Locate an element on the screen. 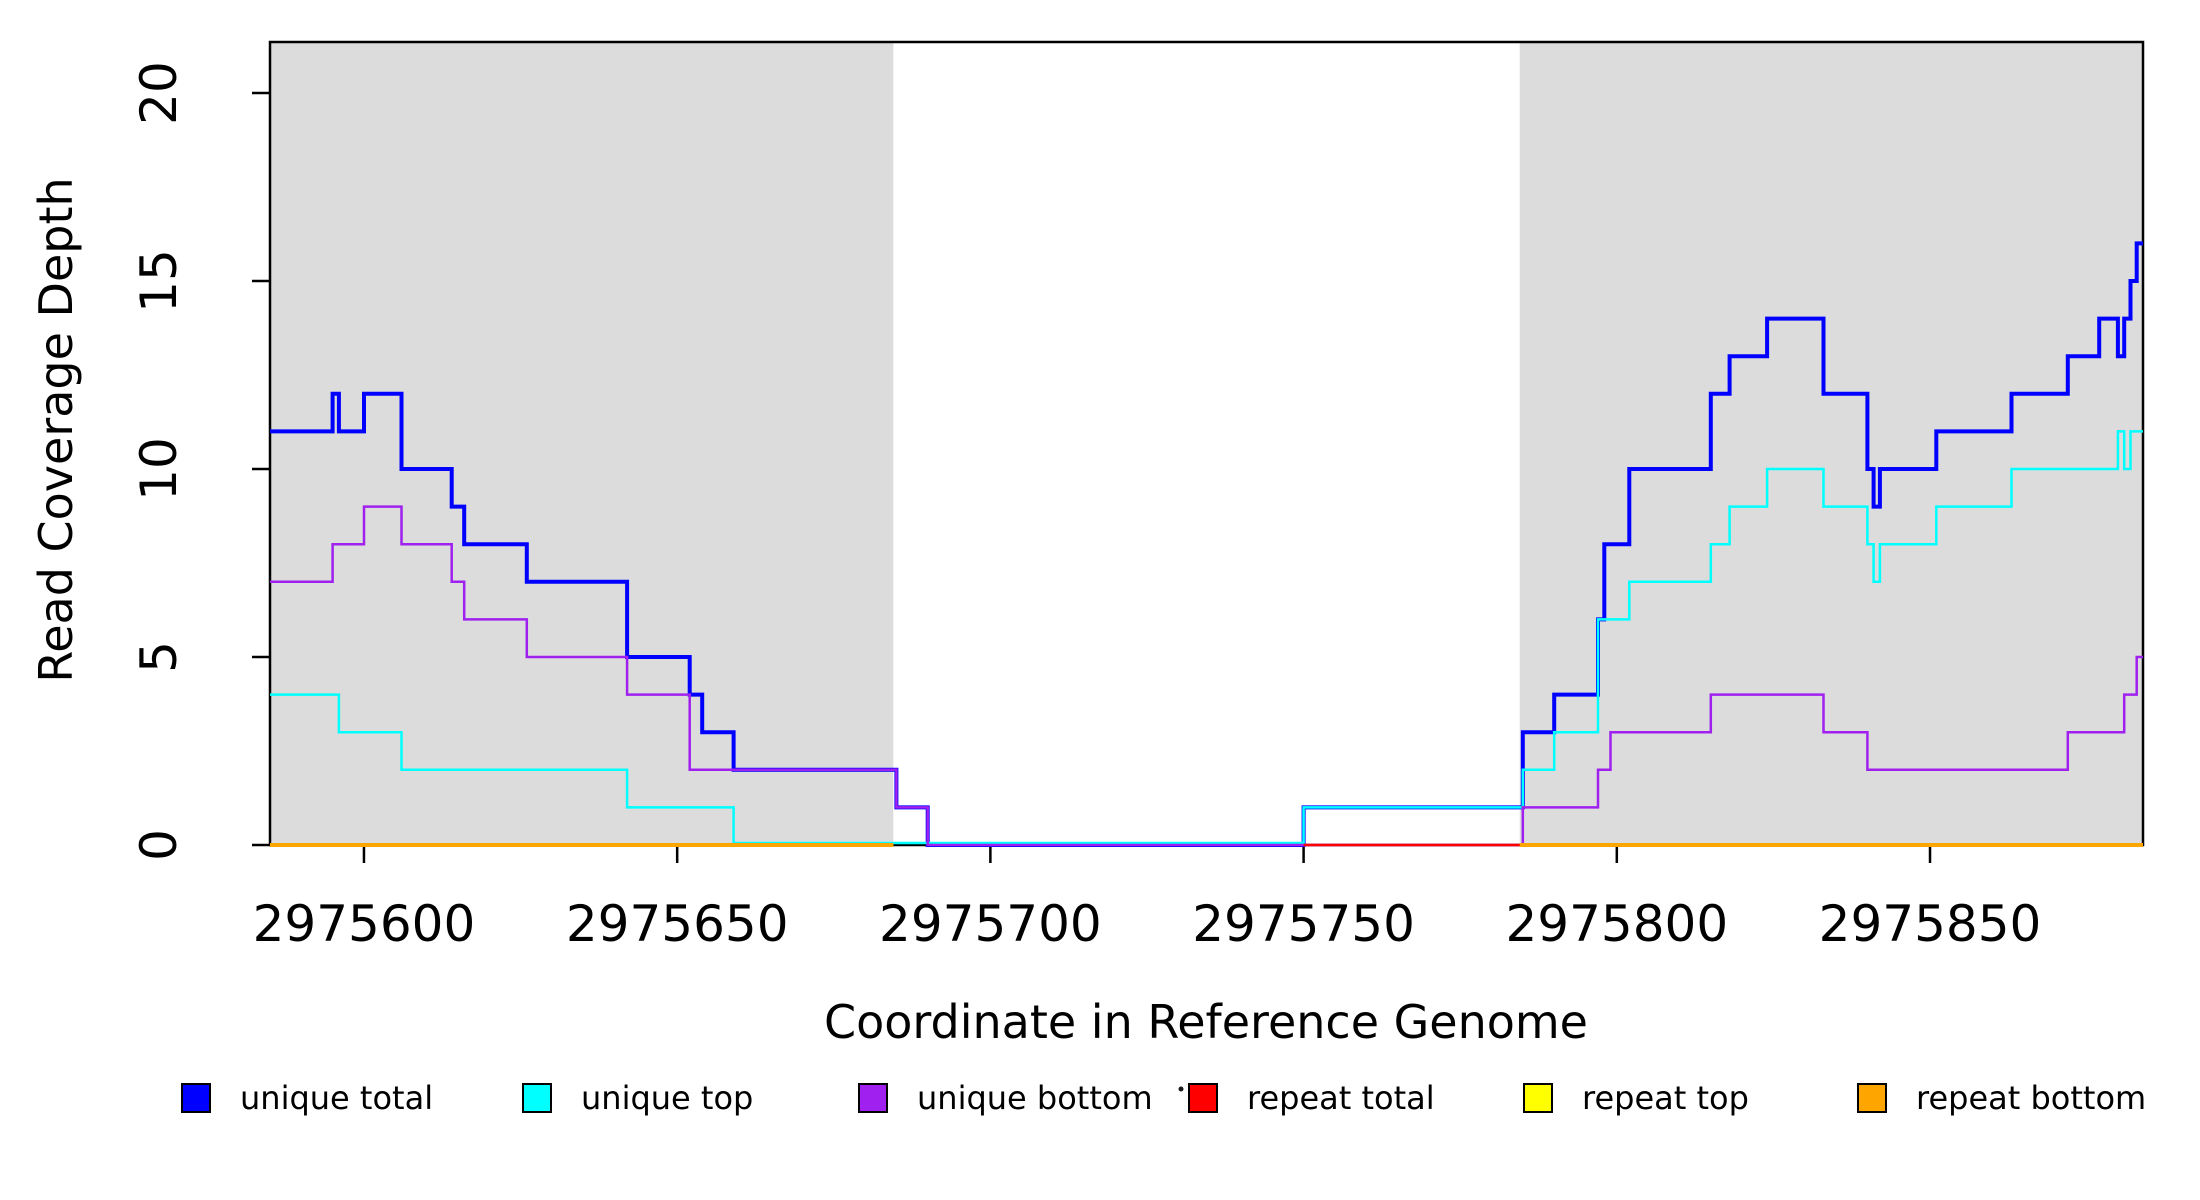 This screenshot has width=2200, height=1200. x-tick-label: 2975700 is located at coordinates (990, 924).